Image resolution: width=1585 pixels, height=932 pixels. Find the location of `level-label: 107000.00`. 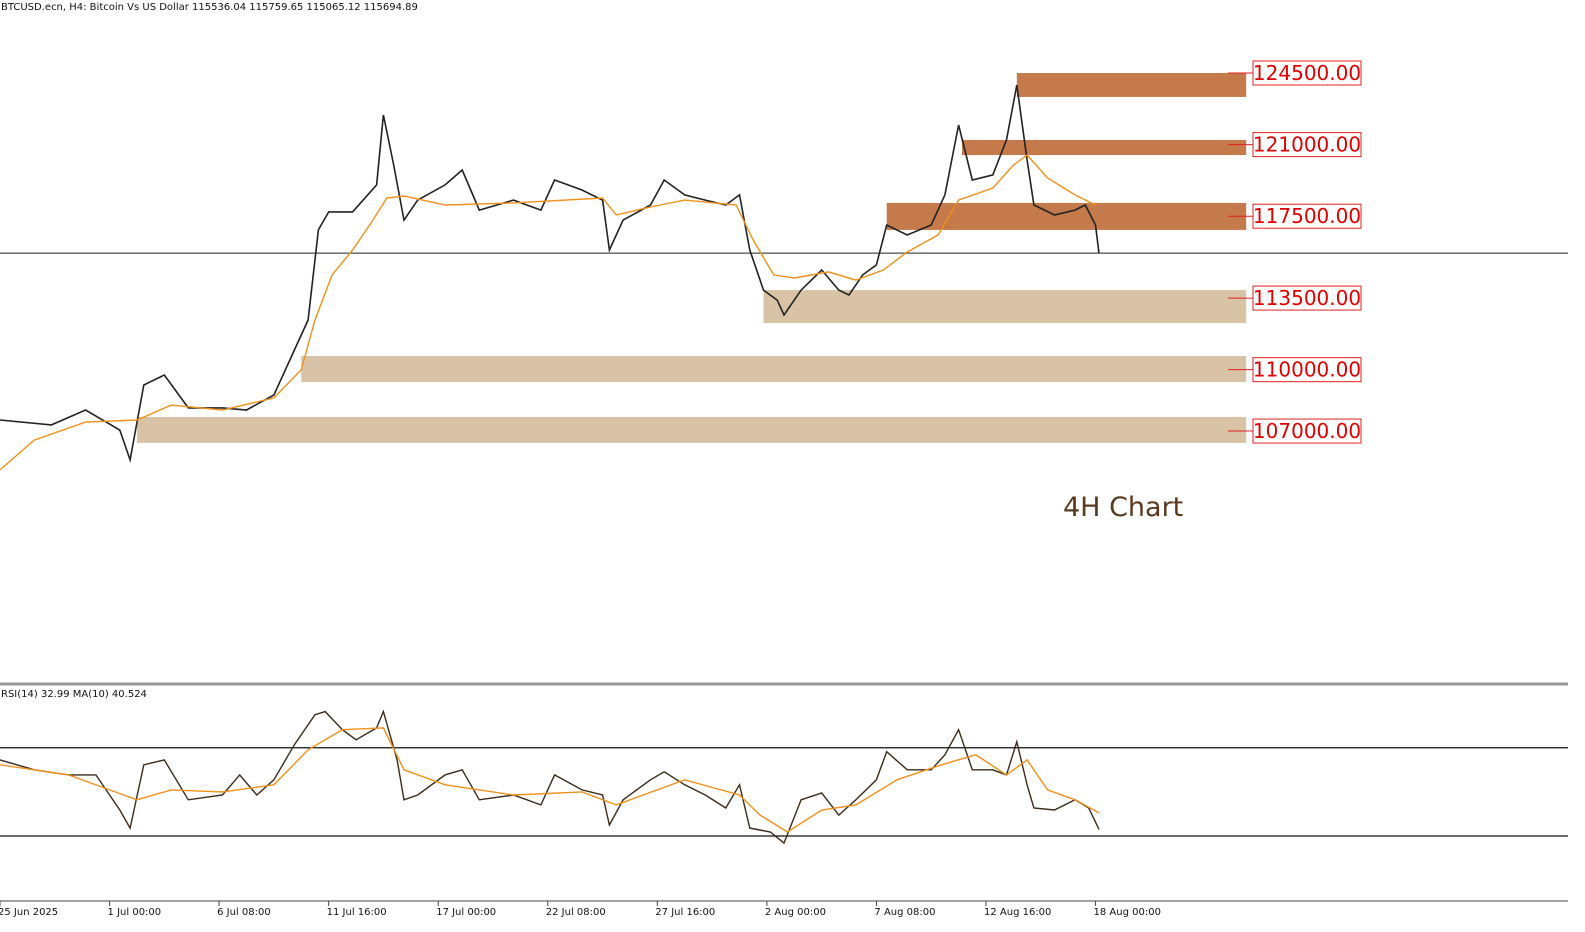

level-label: 107000.00 is located at coordinates (1307, 431).